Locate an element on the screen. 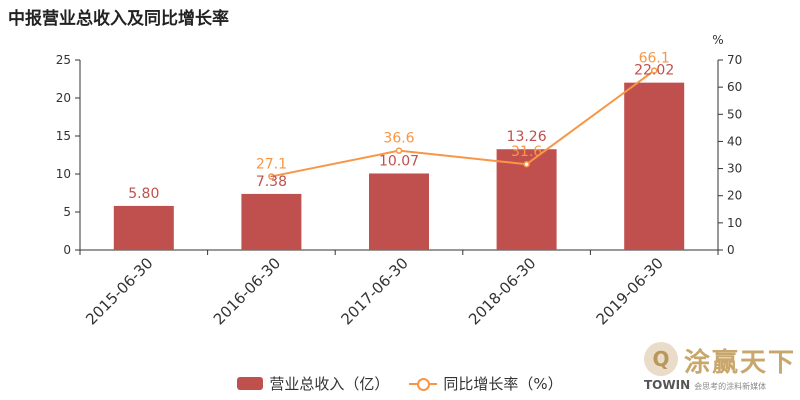 The image size is (800, 400). growth-value-label: 27.1 is located at coordinates (271, 164).